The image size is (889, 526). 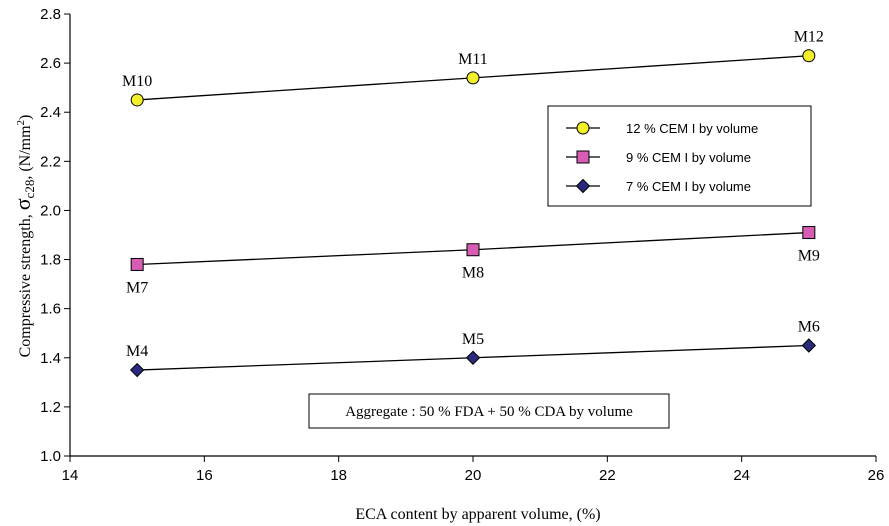 What do you see at coordinates (692, 128) in the screenshot?
I see `legend-entry: 12 % CEM I by volume` at bounding box center [692, 128].